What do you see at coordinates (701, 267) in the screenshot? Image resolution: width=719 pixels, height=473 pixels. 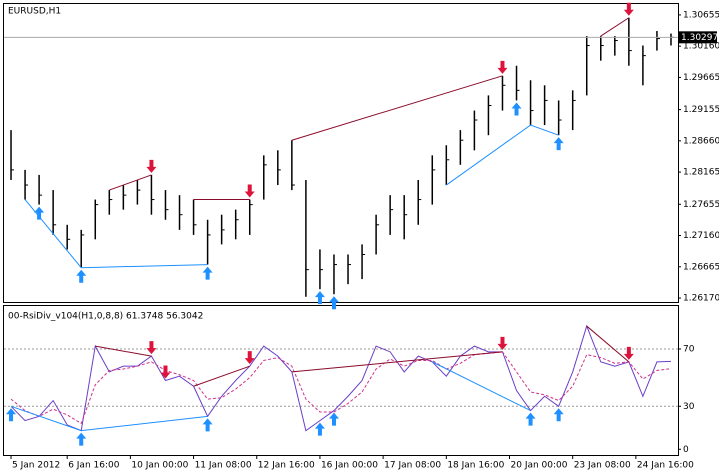 I see `y-tick-label: 1.26665` at bounding box center [701, 267].